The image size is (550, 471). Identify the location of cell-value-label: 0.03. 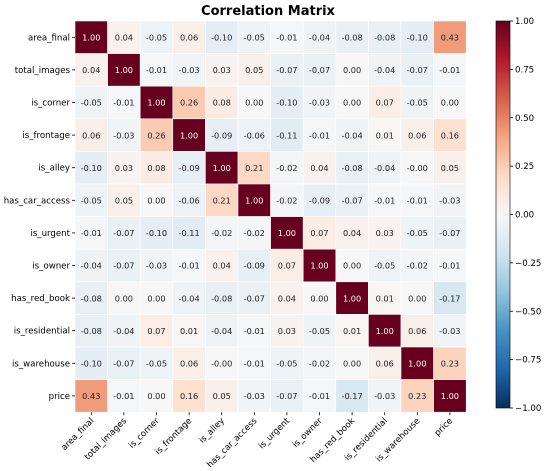
(124, 168).